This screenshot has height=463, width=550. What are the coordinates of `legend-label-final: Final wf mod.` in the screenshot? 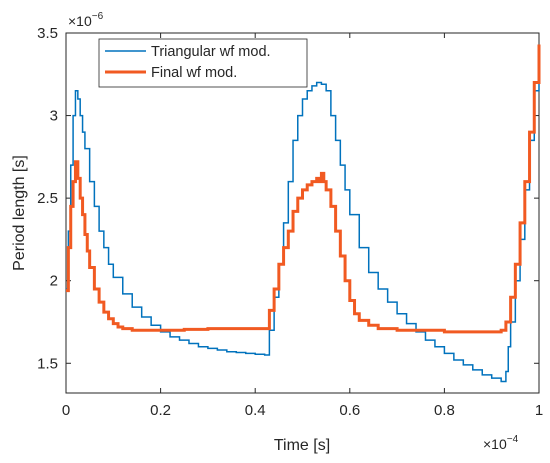 It's located at (194, 73).